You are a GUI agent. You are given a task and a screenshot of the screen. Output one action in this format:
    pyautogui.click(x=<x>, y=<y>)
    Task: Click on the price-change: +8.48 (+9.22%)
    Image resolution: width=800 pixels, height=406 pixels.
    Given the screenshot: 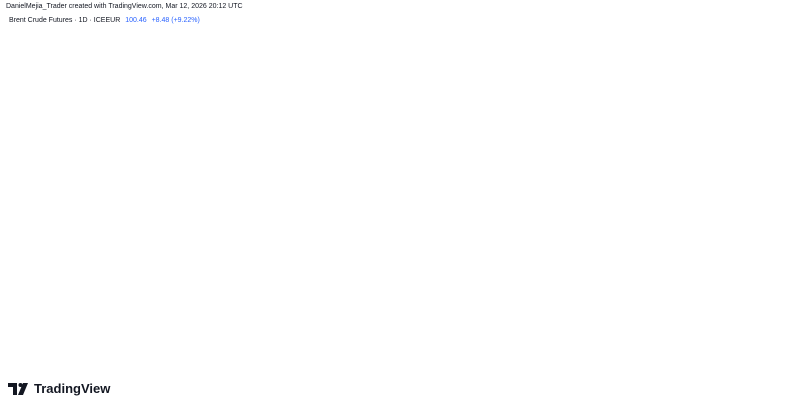 What is the action you would take?
    pyautogui.click(x=175, y=20)
    